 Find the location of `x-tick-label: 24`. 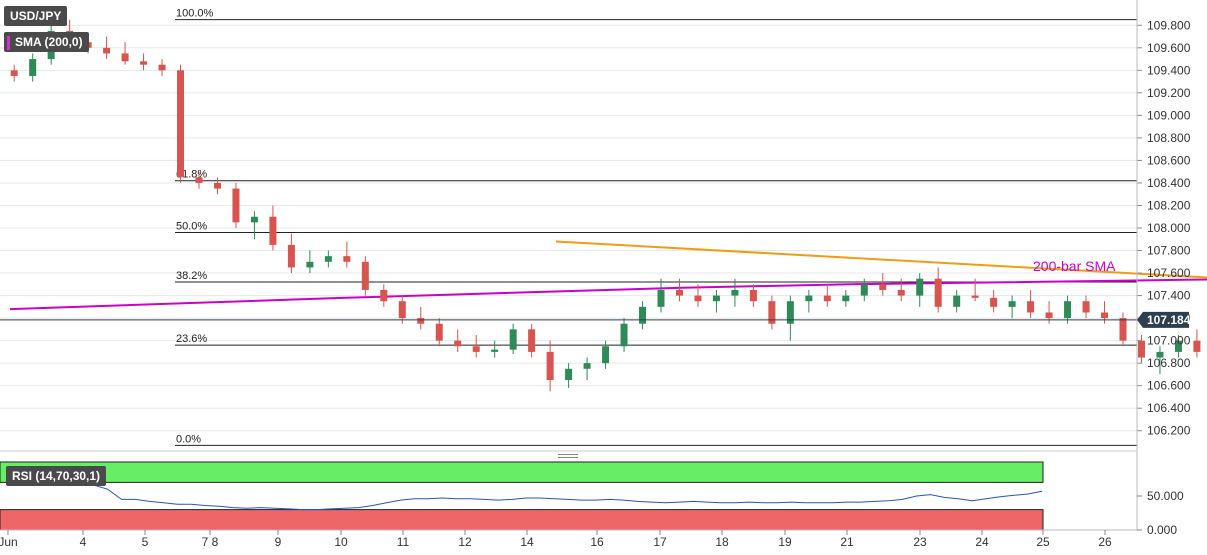

x-tick-label: 24 is located at coordinates (982, 542).